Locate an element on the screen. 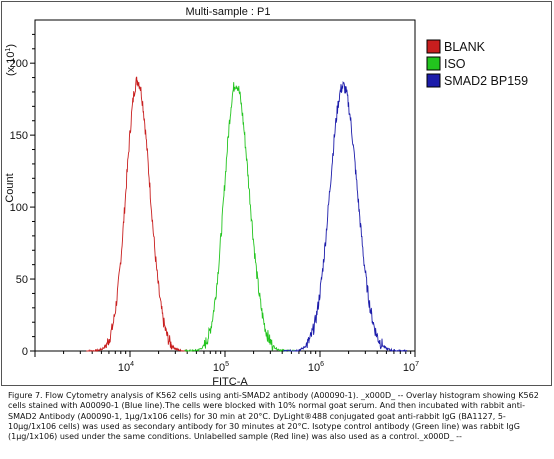 The image size is (554, 459). series-line-iso is located at coordinates (240, 217).